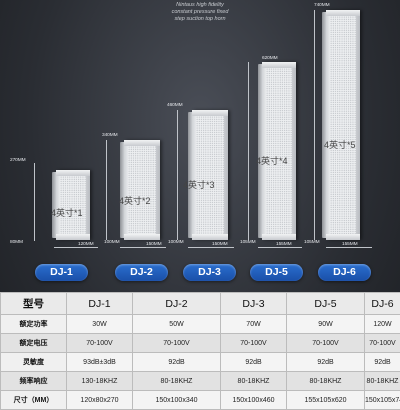 The width and height of the screenshot is (400, 410). Describe the element at coordinates (382, 304) in the screenshot. I see `column-header: DJ-6` at that location.